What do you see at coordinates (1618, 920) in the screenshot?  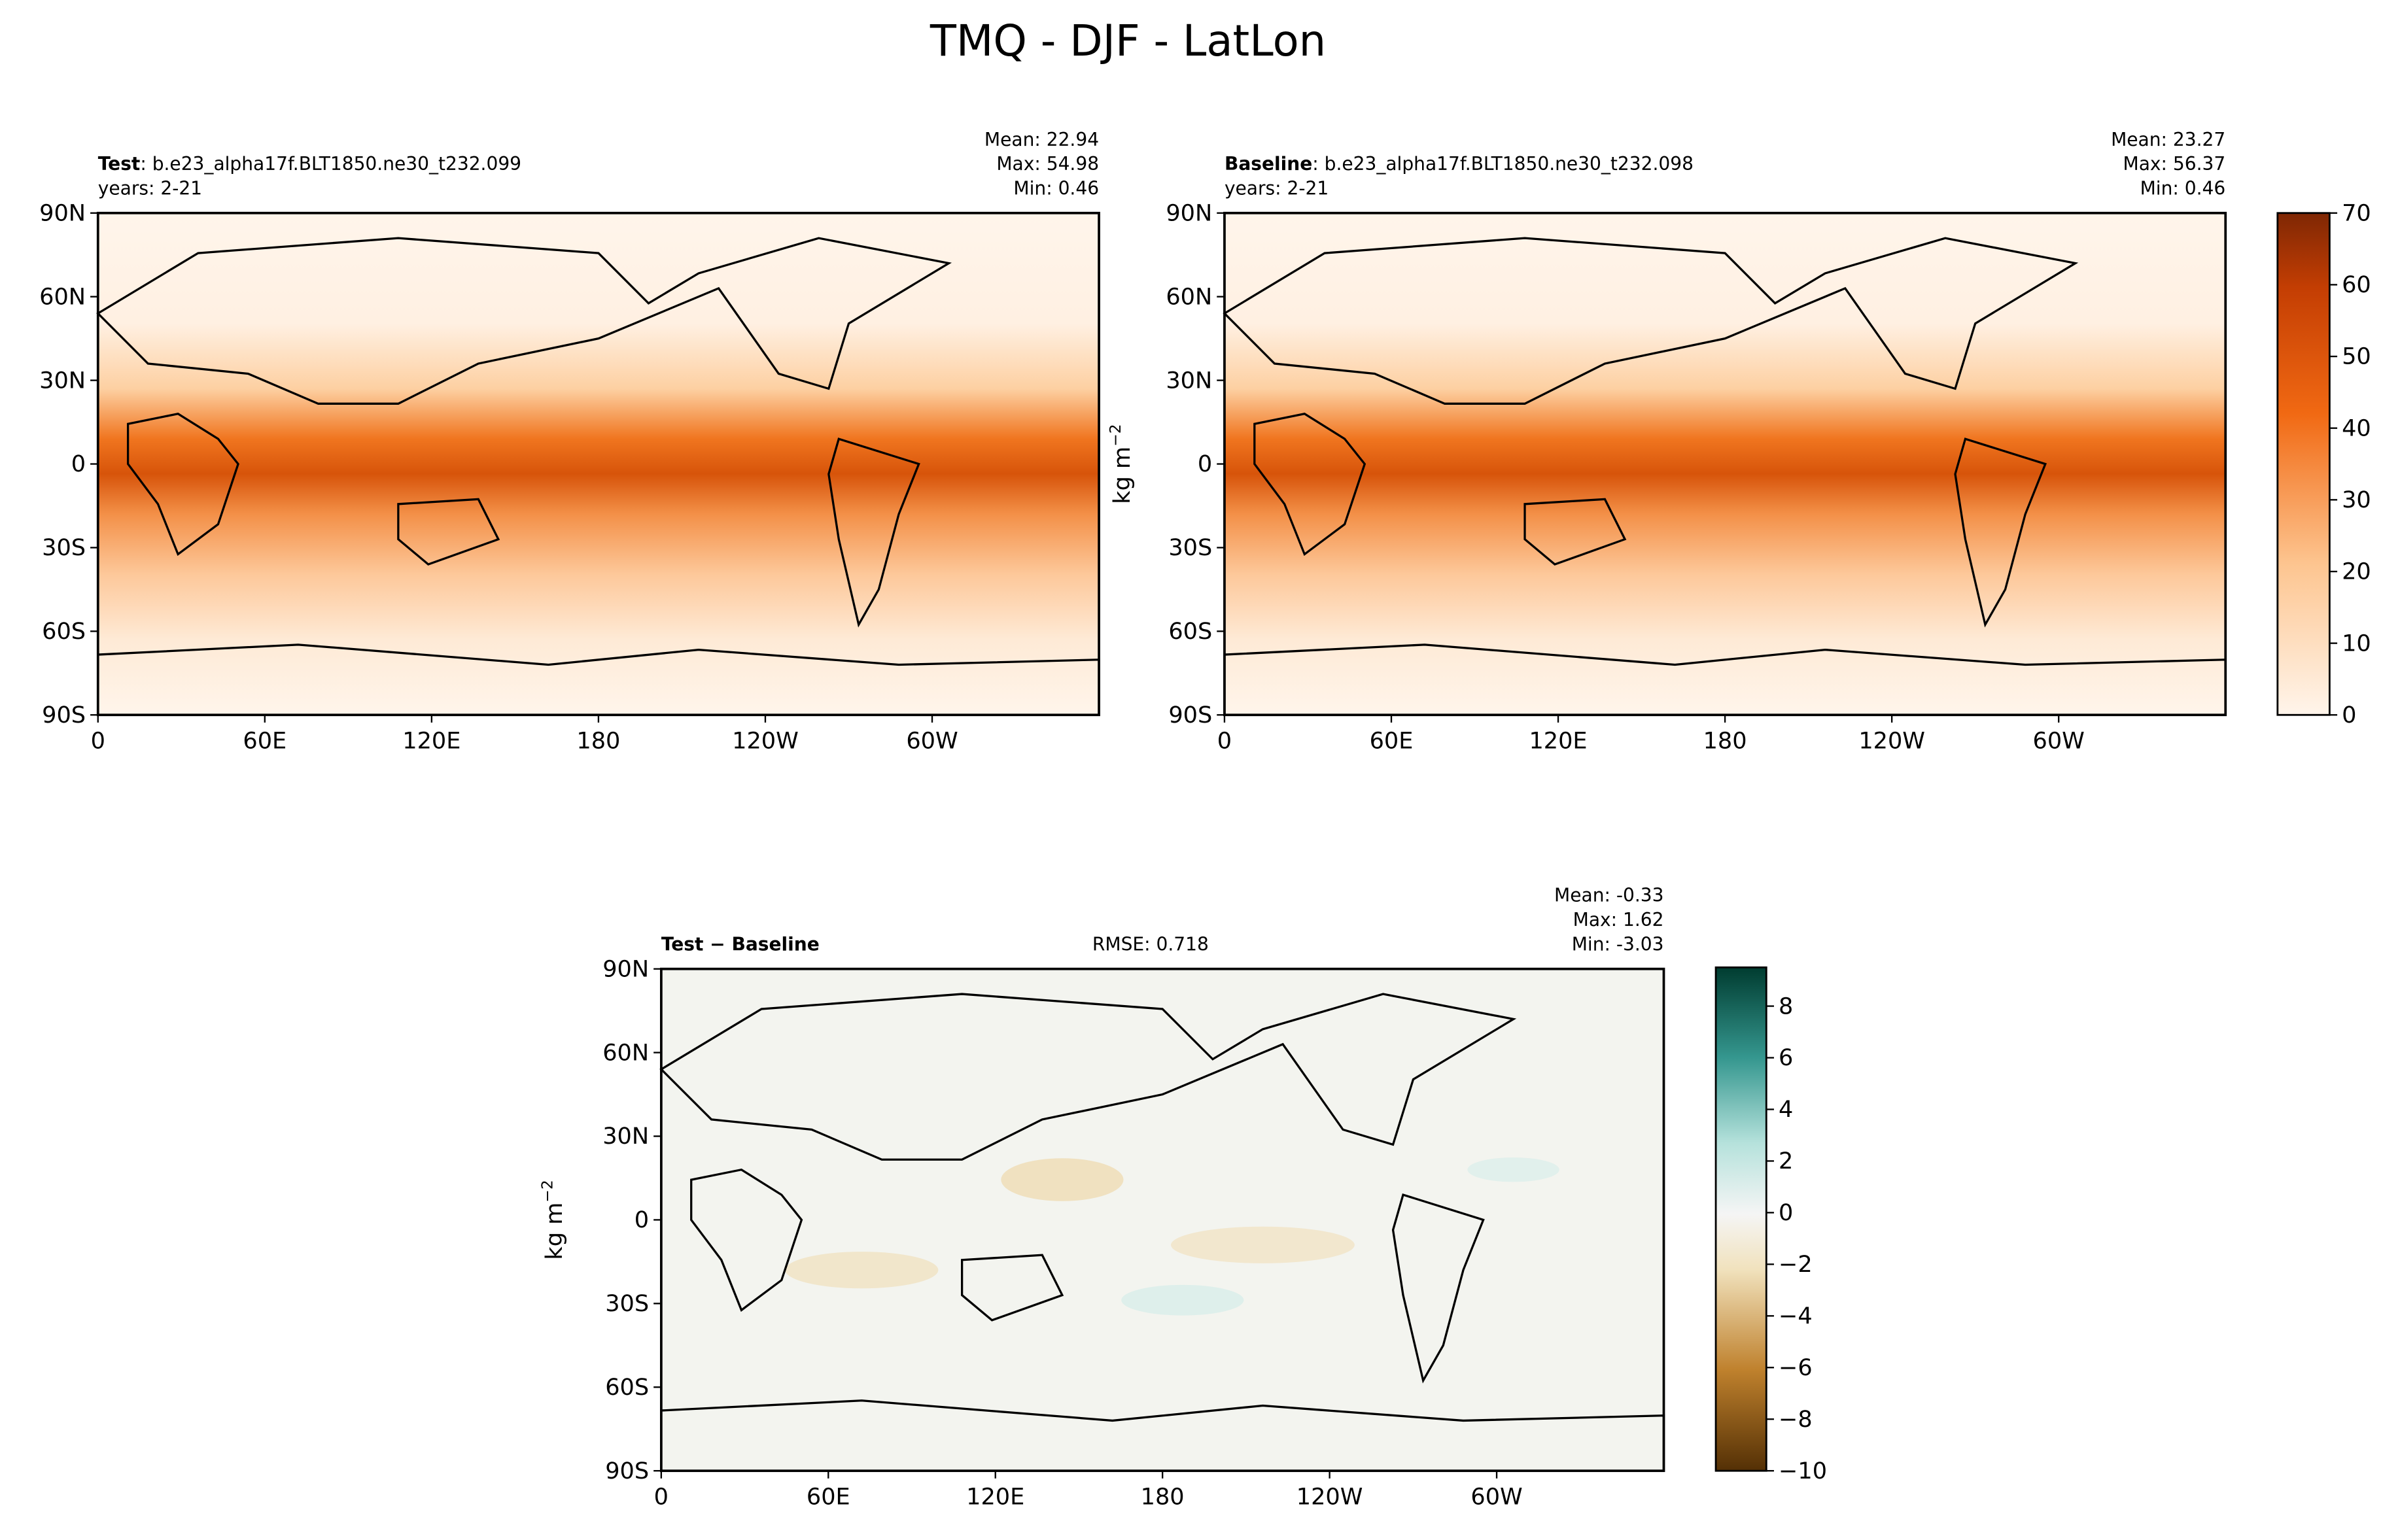 I see `panel-stat: Max: 1.62` at bounding box center [1618, 920].